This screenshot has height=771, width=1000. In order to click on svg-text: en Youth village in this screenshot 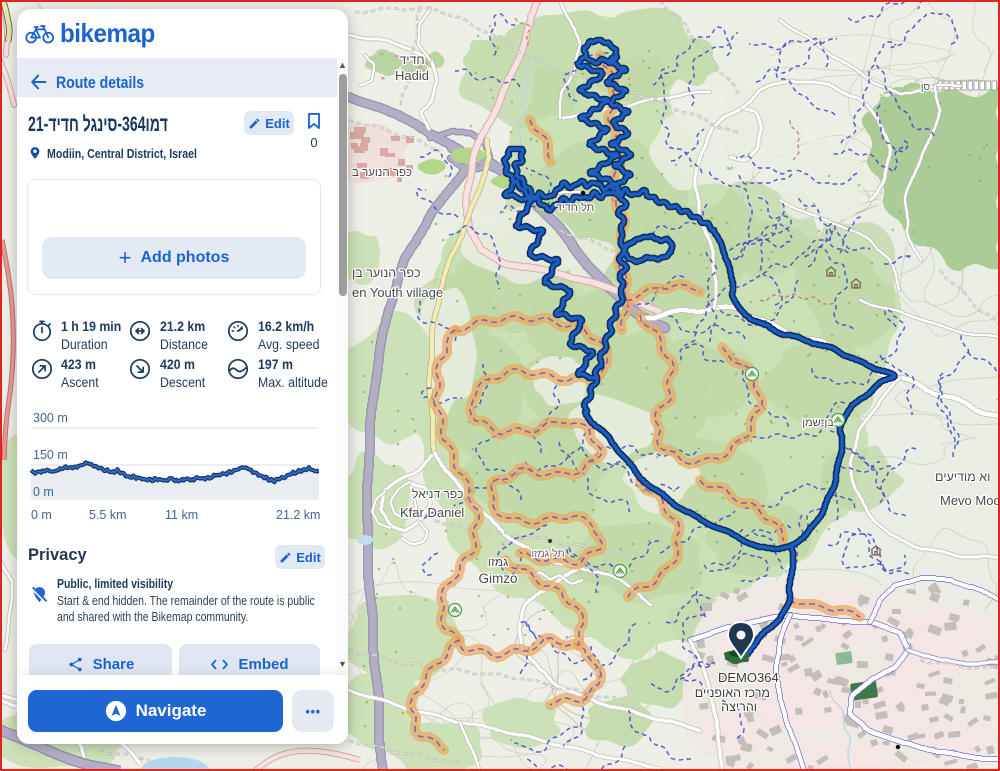, I will do `click(397, 292)`.